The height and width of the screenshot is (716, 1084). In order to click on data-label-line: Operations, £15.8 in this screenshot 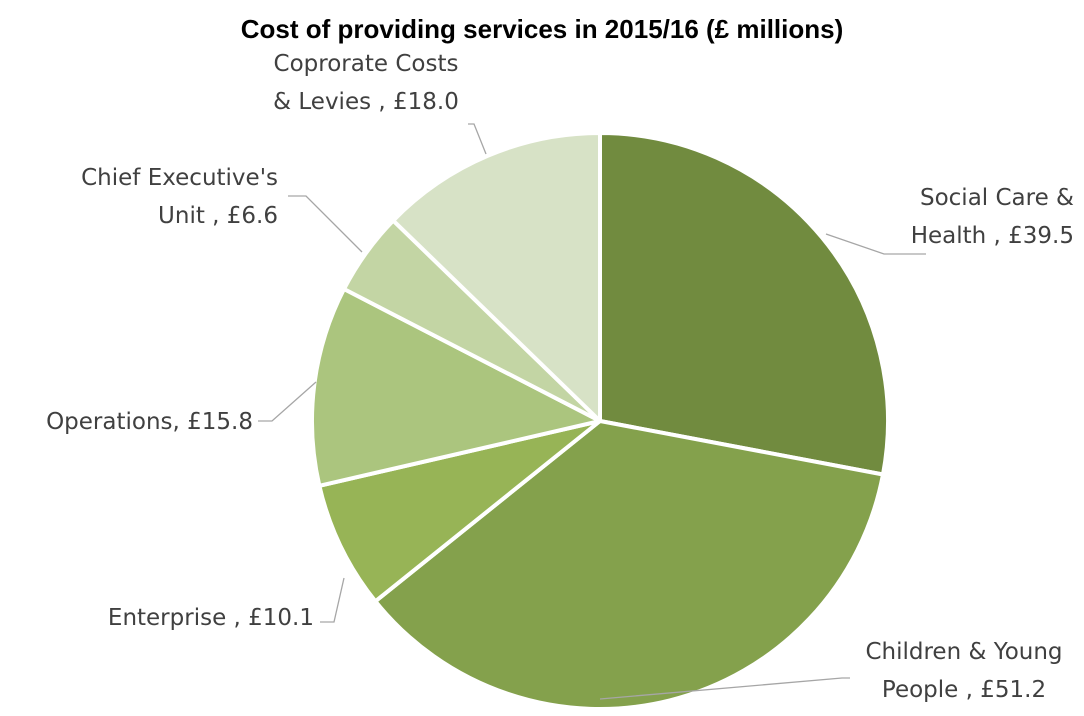, I will do `click(149, 422)`.